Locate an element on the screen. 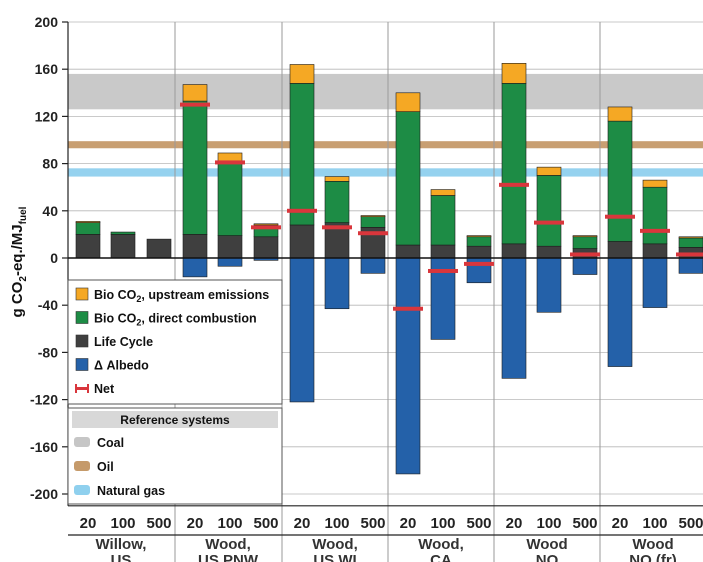 The image size is (703, 562). band-coal is located at coordinates (385, 91).